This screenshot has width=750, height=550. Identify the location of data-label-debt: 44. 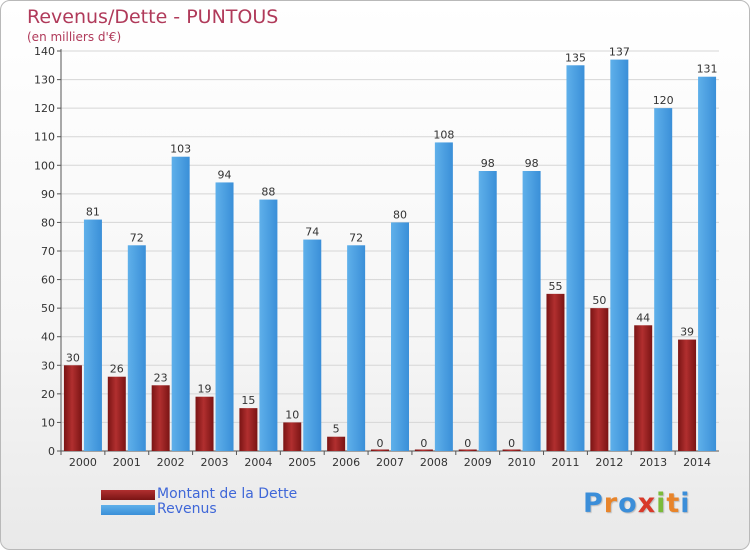
(643, 317).